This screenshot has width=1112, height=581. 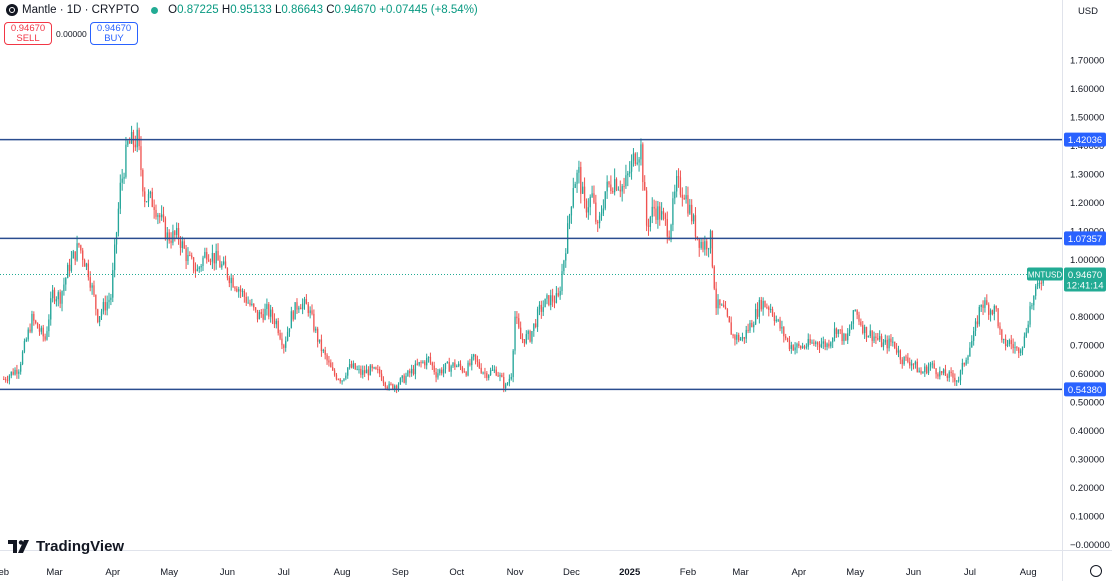 I want to click on y-tick-label: 1.20000, so click(x=1087, y=203).